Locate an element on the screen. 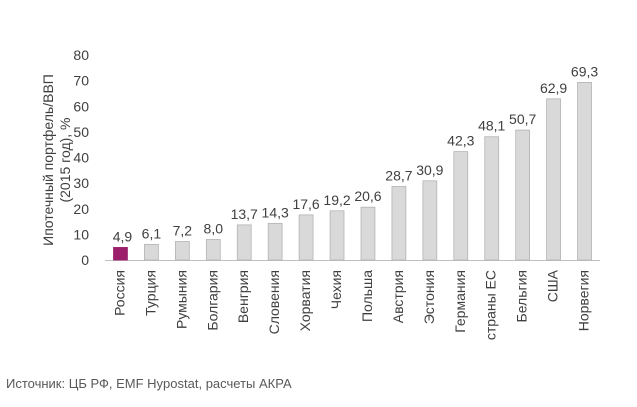  x-tick-label: Россия is located at coordinates (119, 293).